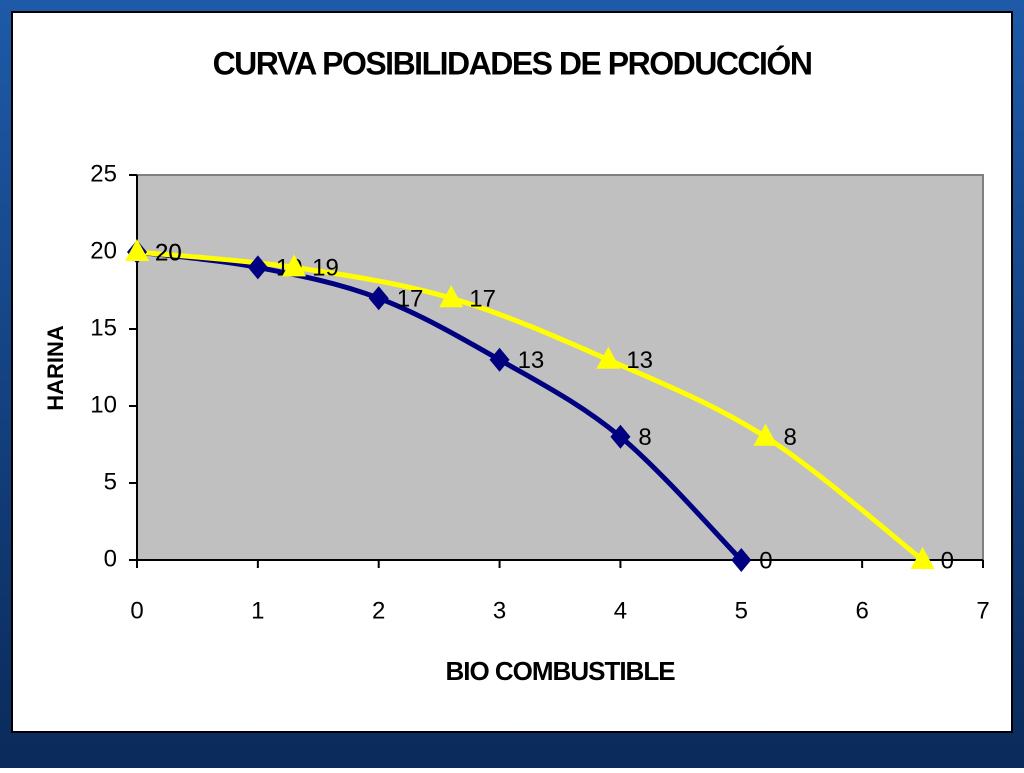  Describe the element at coordinates (325, 268) in the screenshot. I see `data-label: 19` at that location.